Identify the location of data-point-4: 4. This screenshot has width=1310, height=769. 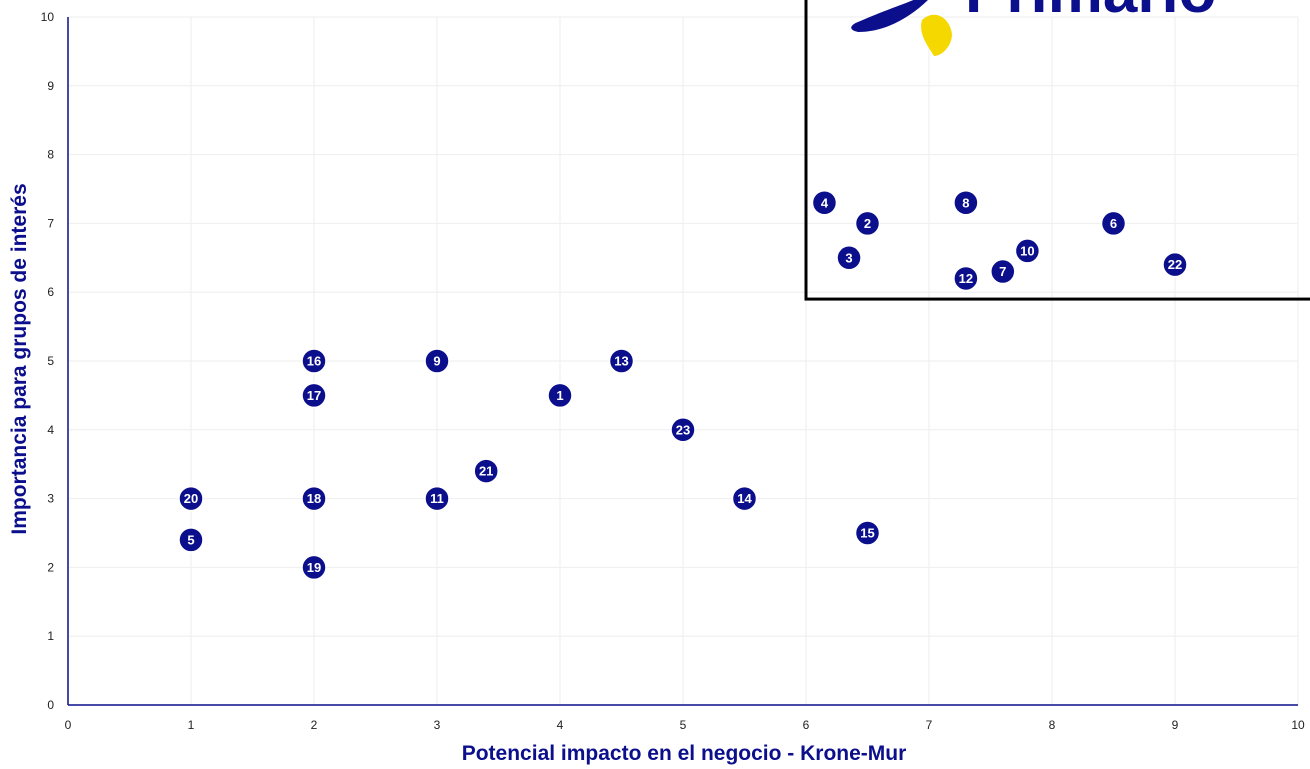
(824, 203).